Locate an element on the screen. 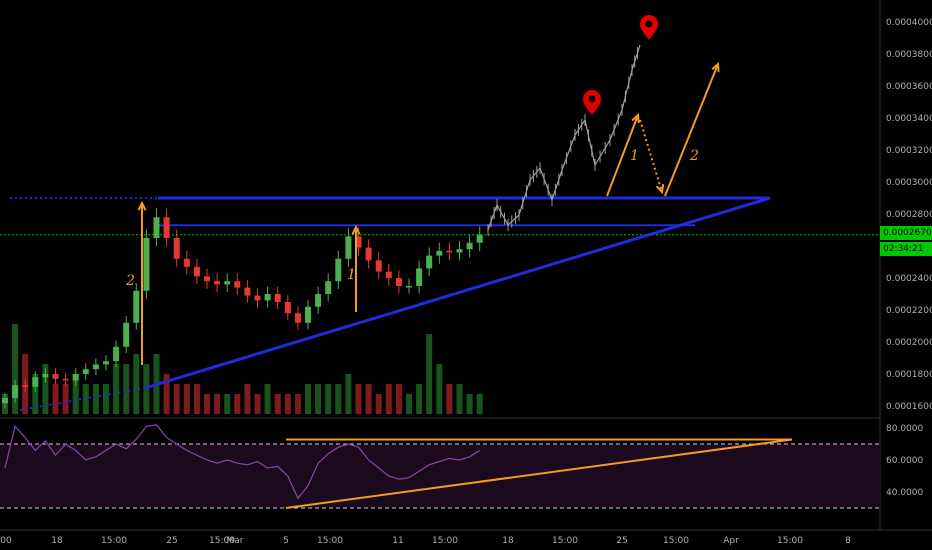  price-tick-label: 0.0002200 is located at coordinates (909, 311).